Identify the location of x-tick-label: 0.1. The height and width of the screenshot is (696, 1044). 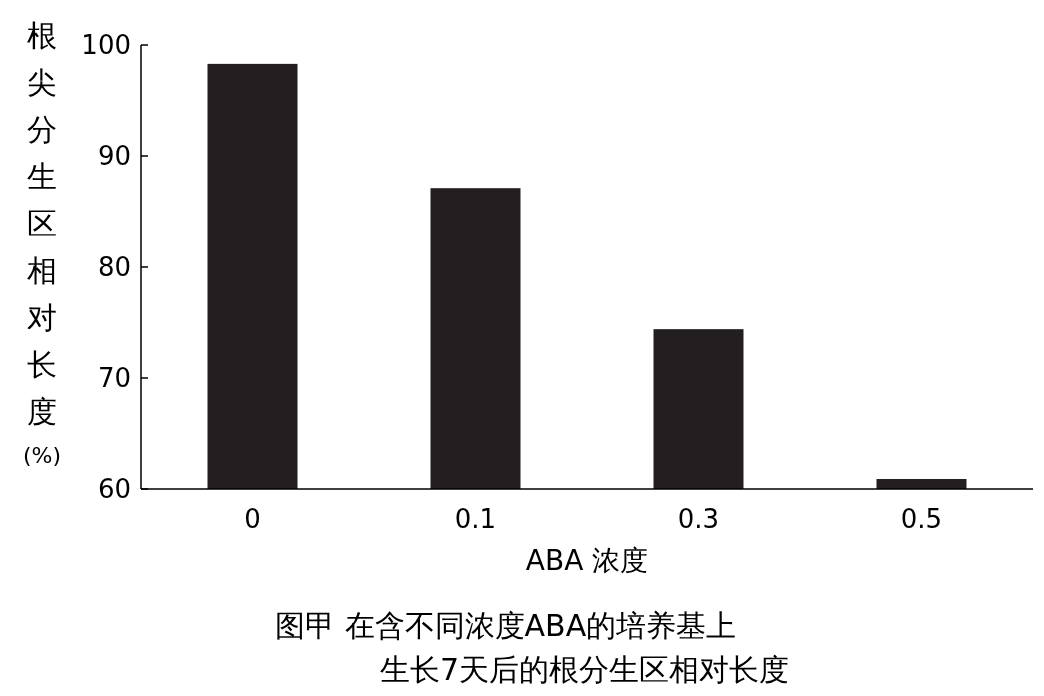
(475, 519).